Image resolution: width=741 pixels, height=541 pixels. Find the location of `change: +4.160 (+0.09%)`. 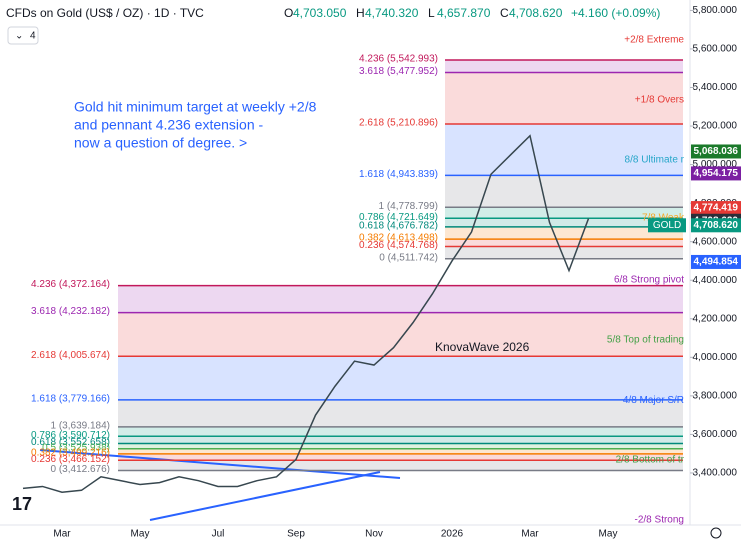

change: +4.160 (+0.09%) is located at coordinates (615, 13).